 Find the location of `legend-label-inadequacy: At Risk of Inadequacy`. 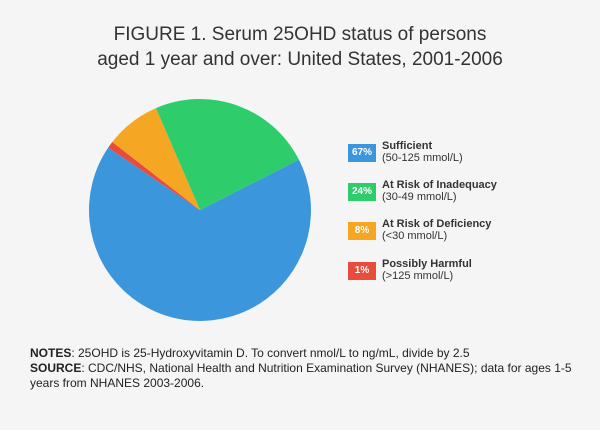

legend-label-inadequacy: At Risk of Inadequacy is located at coordinates (439, 185).